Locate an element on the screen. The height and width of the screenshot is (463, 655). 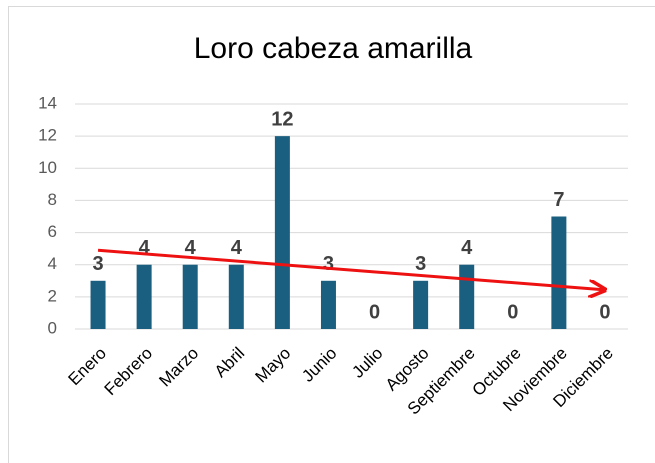
value-label: 7 is located at coordinates (558, 200).